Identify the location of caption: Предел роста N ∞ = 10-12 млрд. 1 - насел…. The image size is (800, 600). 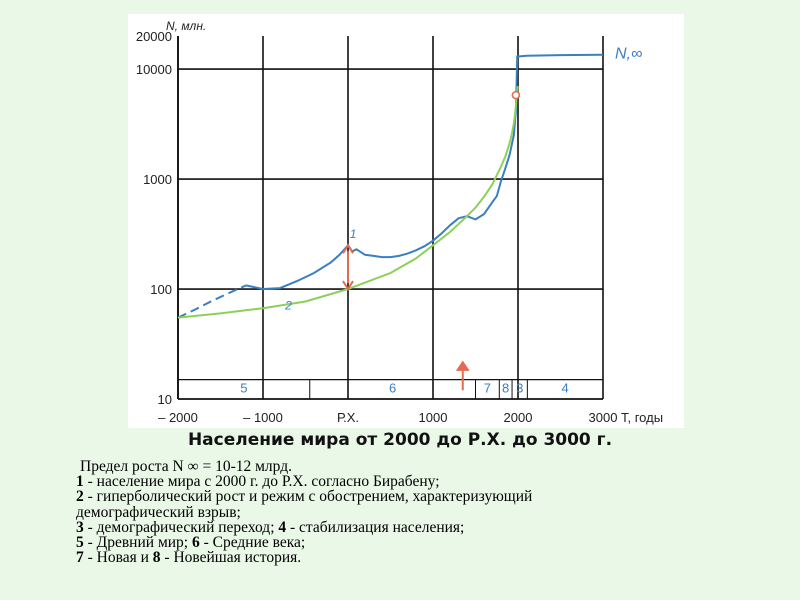
(396, 512).